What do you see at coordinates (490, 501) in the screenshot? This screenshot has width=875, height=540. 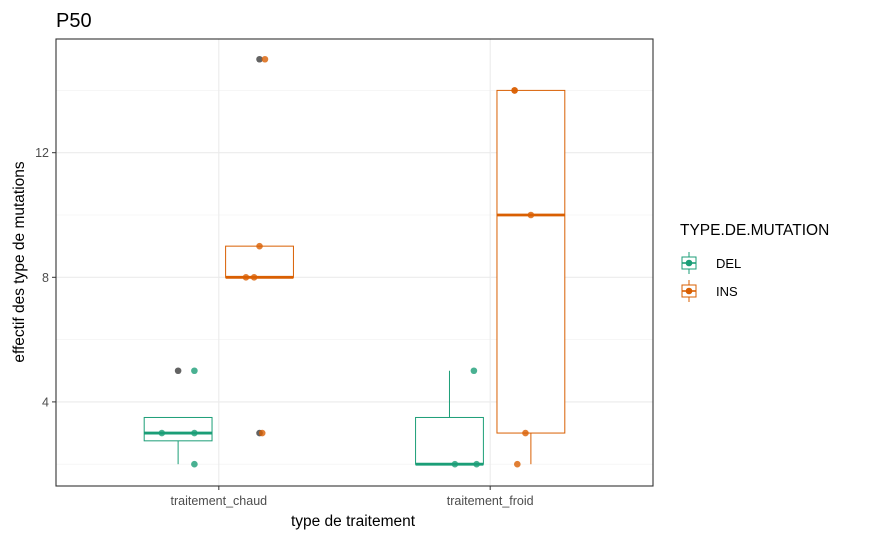 I see `x-tick-label: traitement_froid` at bounding box center [490, 501].